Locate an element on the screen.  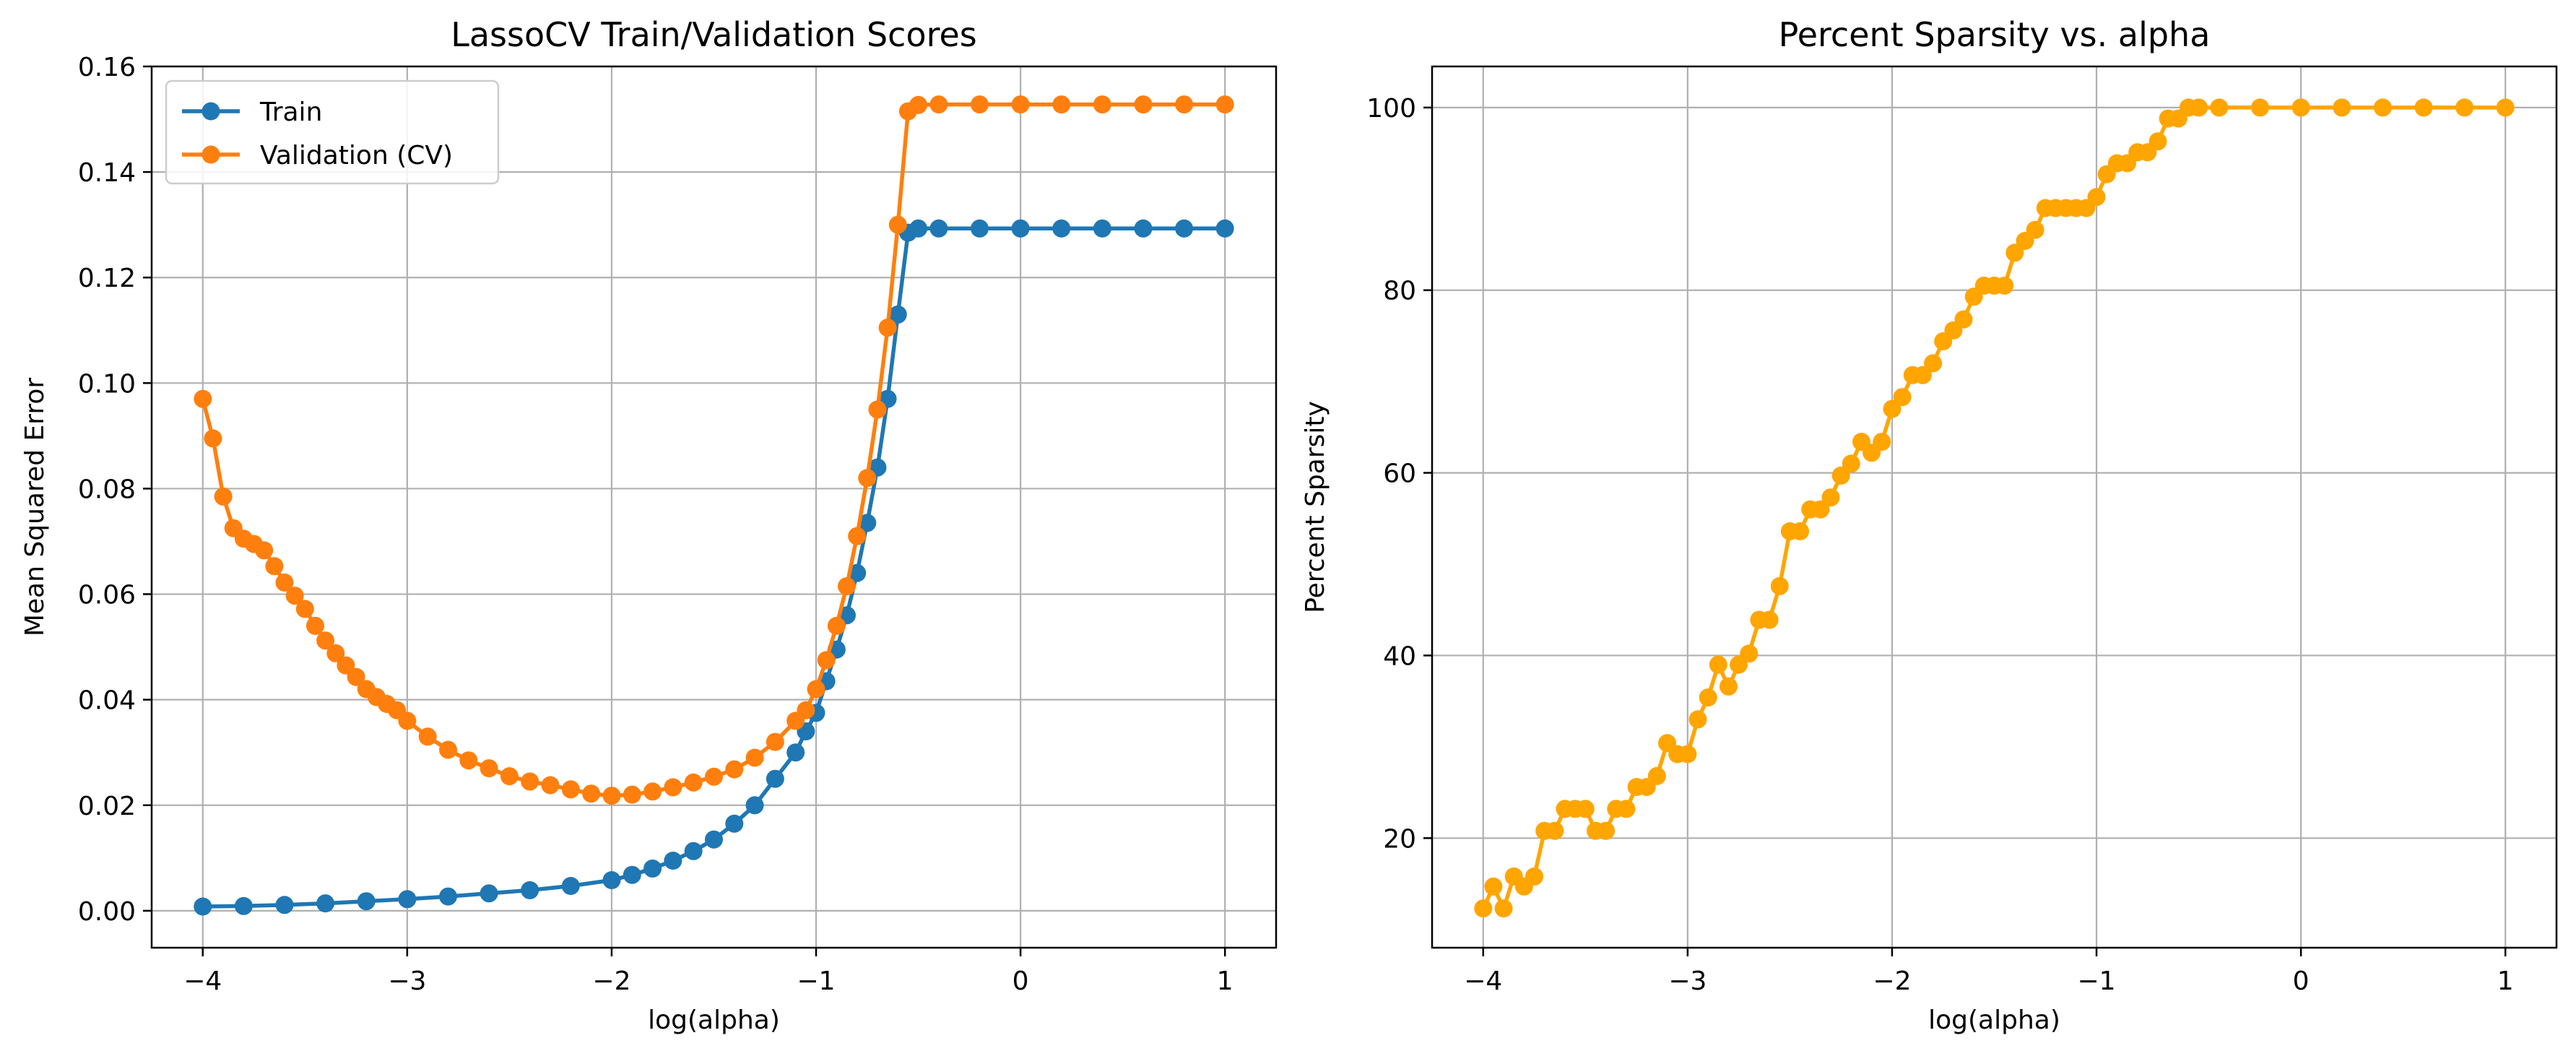
chart-0-y-tick-label: 0.12 is located at coordinates (107, 278).